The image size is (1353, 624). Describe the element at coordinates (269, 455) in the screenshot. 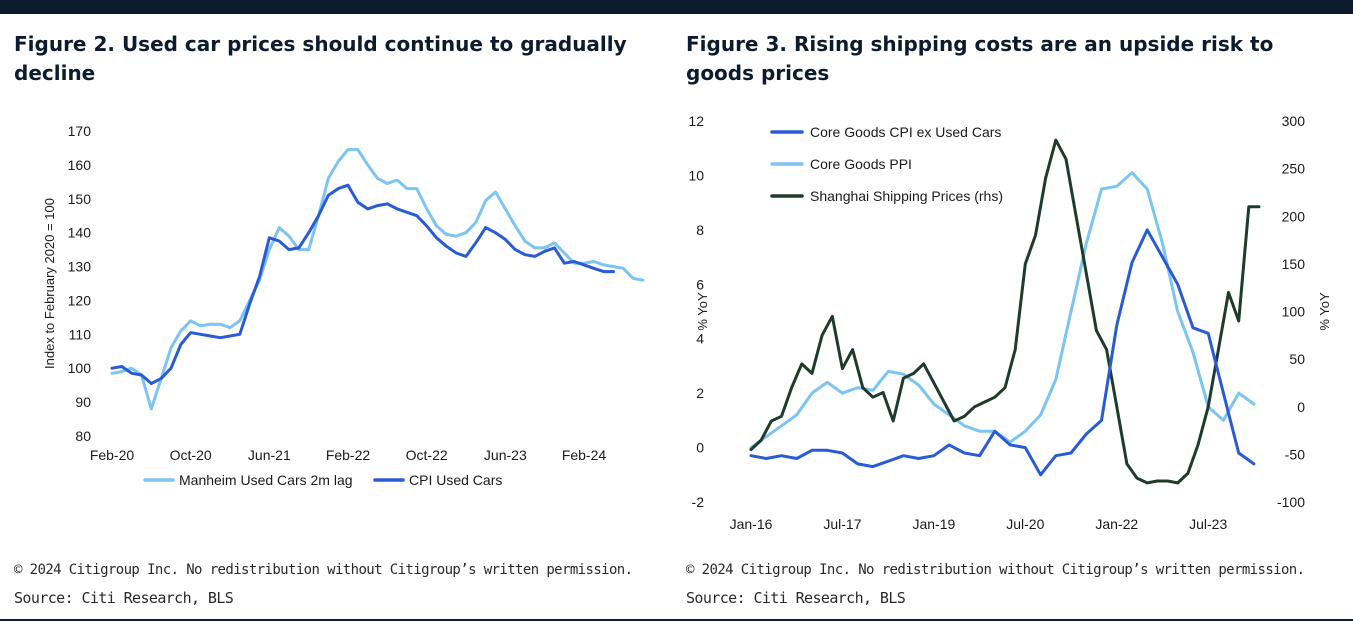

I see `x-tick-label: Jun-21` at that location.